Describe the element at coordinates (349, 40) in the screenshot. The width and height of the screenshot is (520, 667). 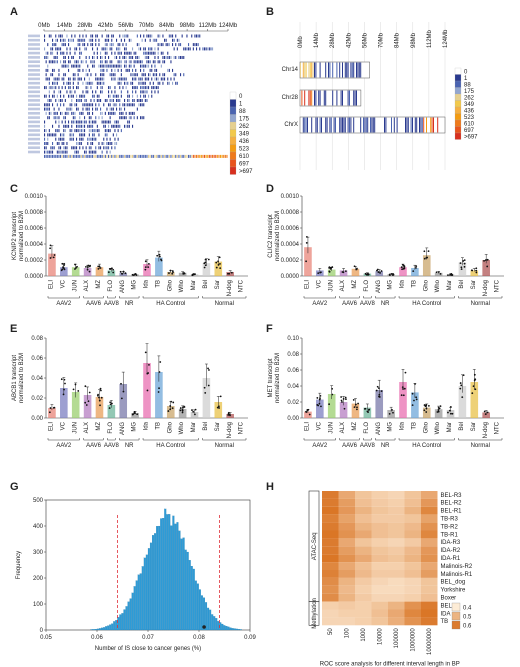
I see `panel-b-tick-label: 42Mb` at that location.